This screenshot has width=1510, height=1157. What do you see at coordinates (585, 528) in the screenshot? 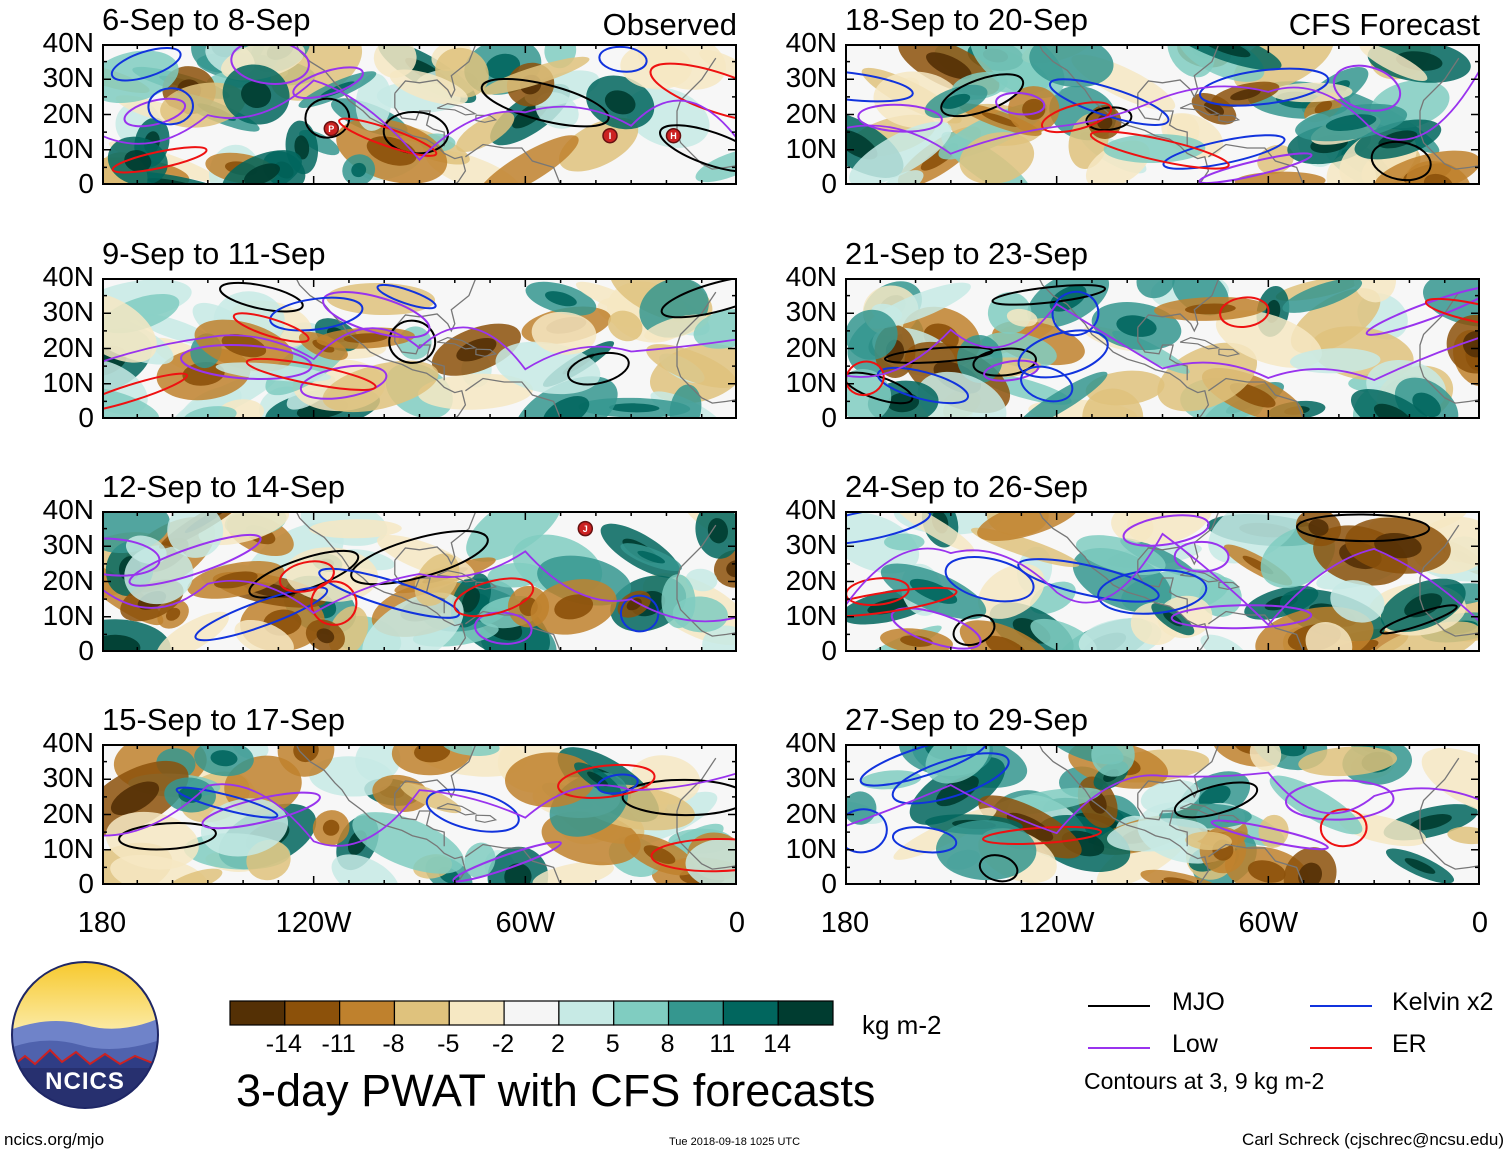
I see `storm-marker-icon` at bounding box center [585, 528].